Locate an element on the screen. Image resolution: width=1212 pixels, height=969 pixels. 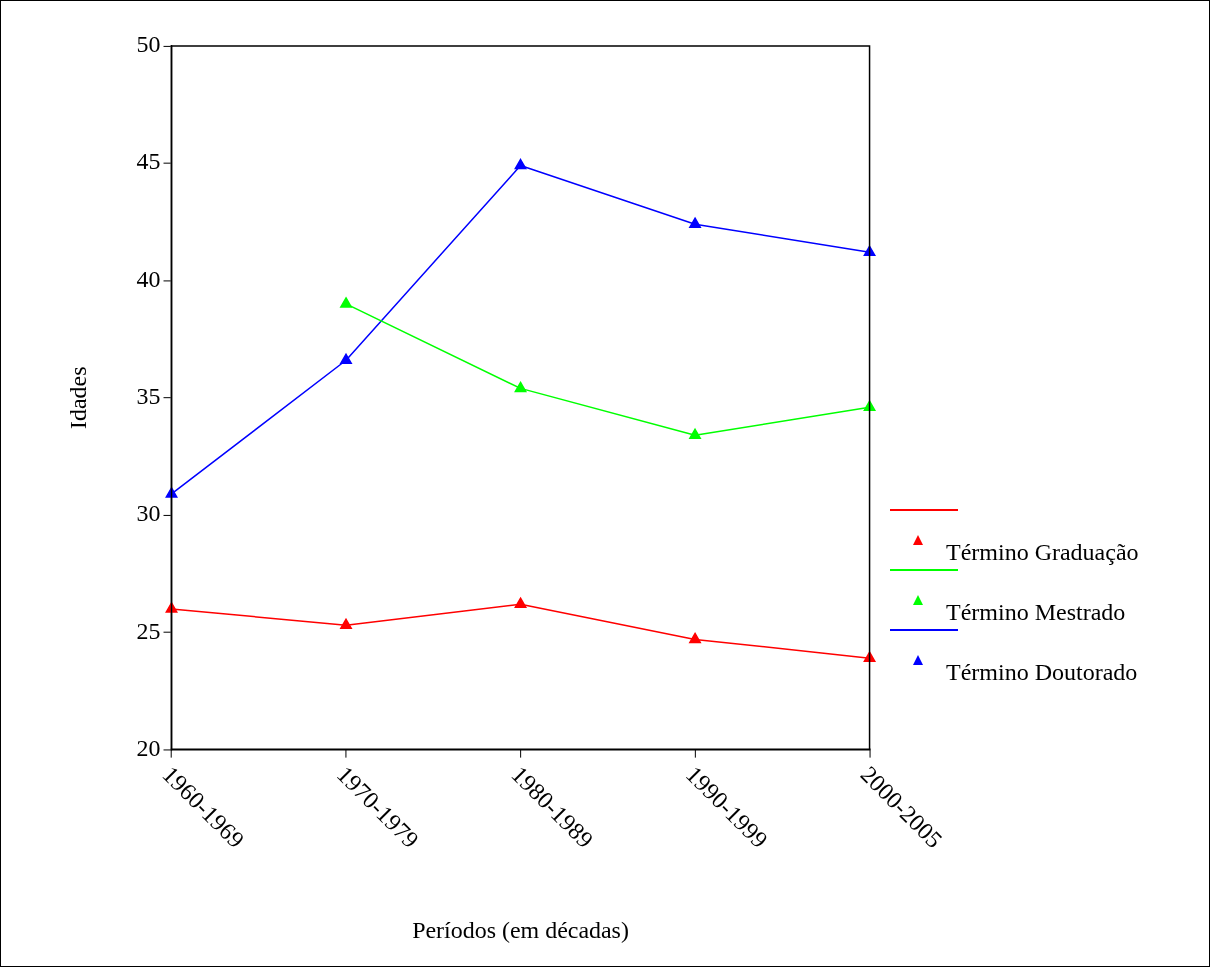
y-axis-title: Idades is located at coordinates (77, 398).